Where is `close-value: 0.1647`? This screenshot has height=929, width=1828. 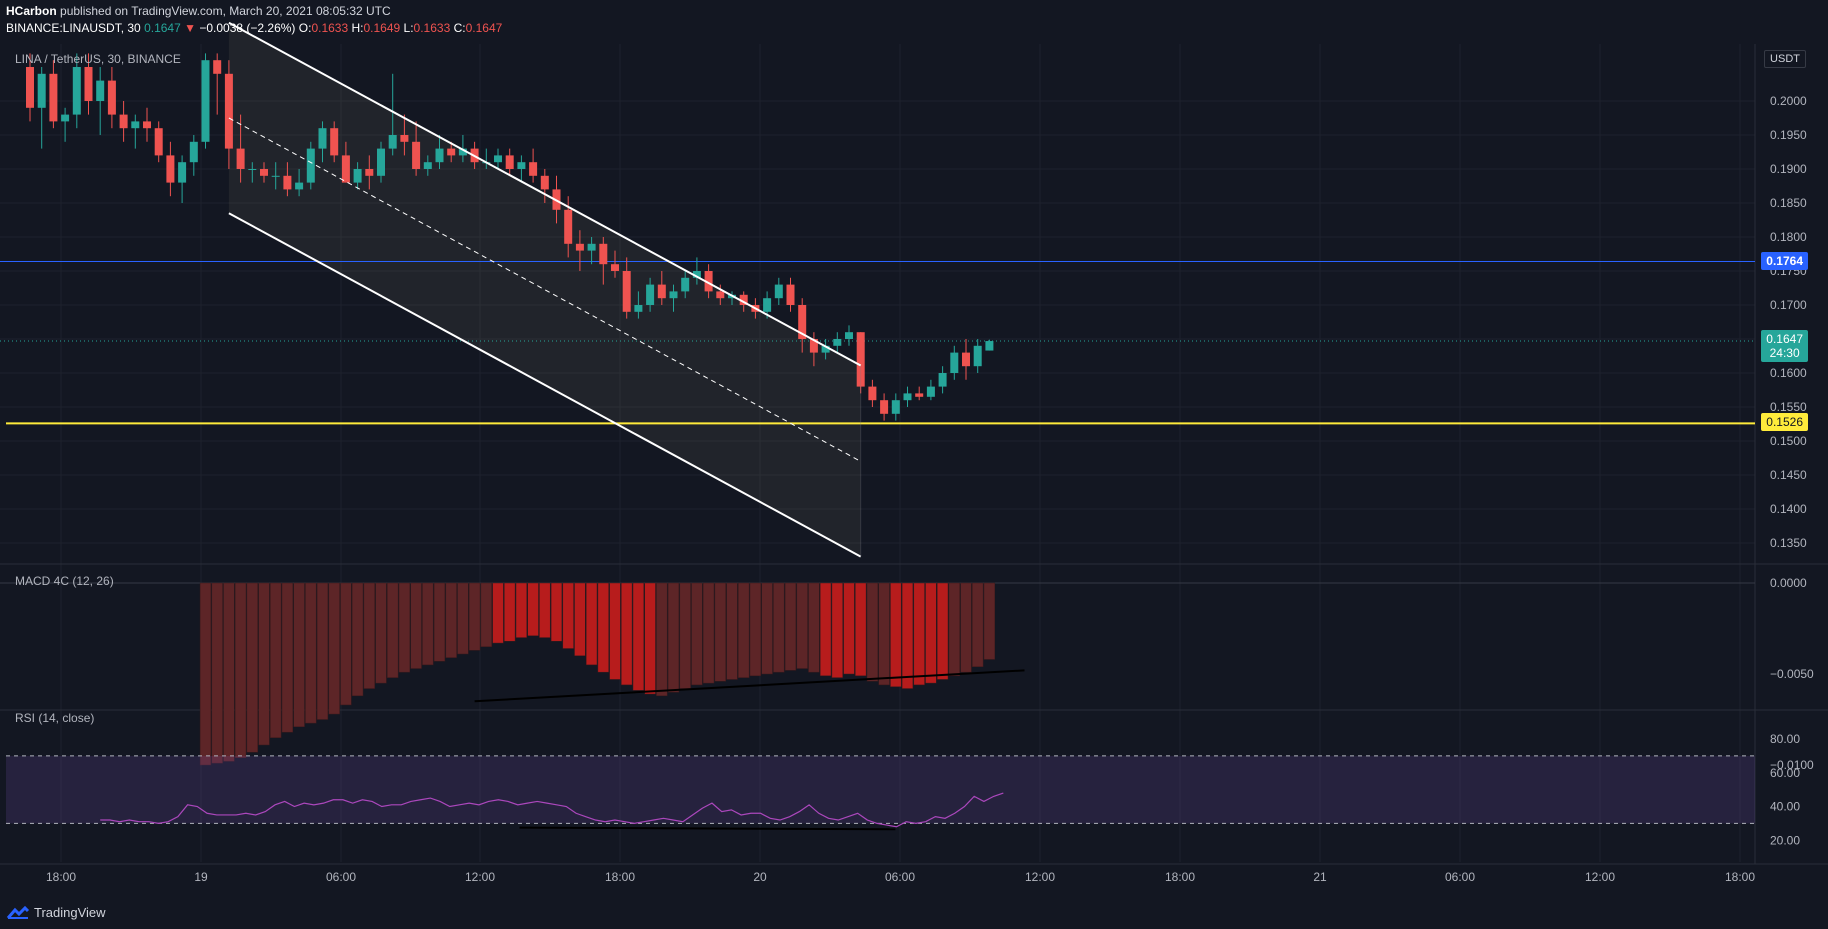
close-value: 0.1647 is located at coordinates (484, 28).